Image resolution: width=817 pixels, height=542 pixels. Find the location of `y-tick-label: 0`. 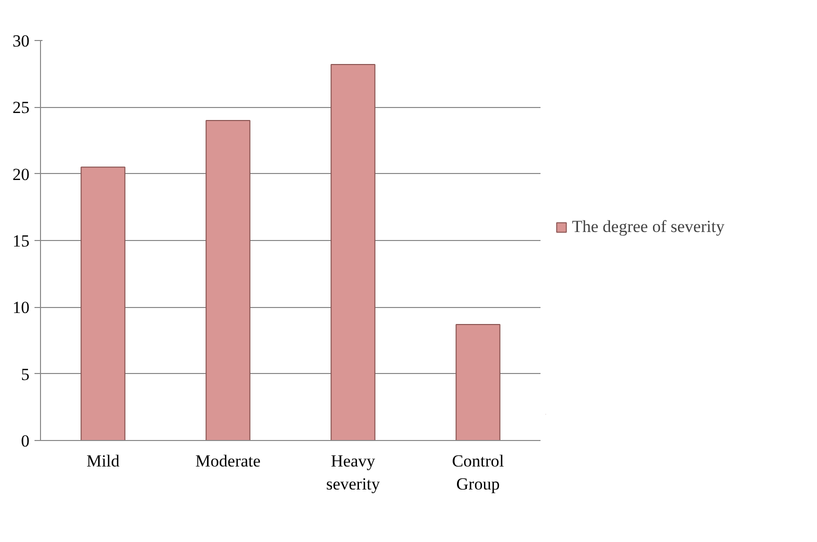

y-tick-label: 0 is located at coordinates (25, 441).